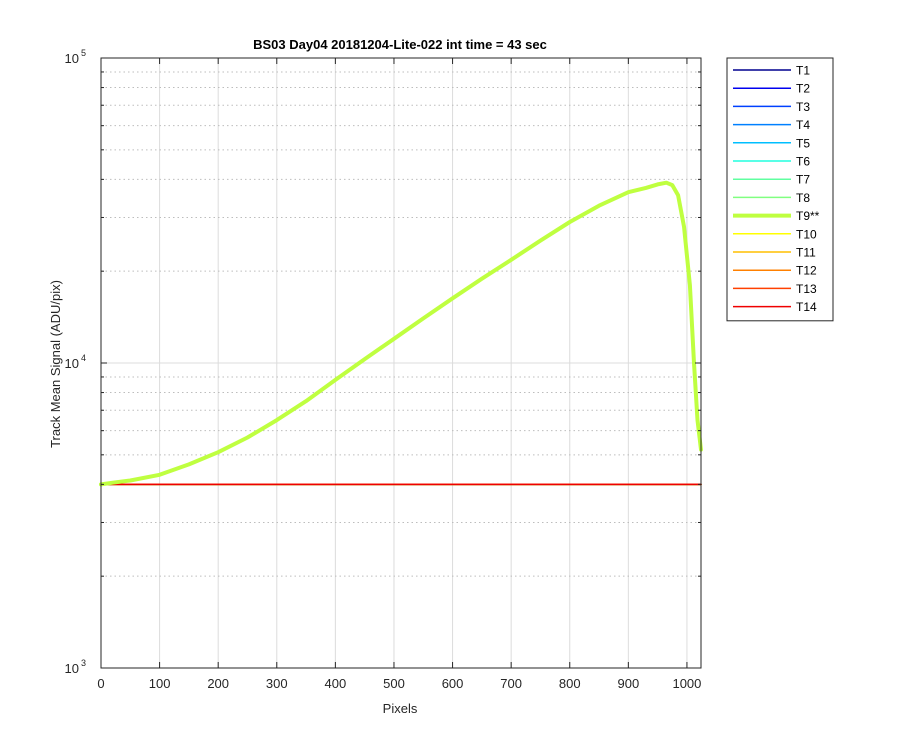 The image size is (900, 750). What do you see at coordinates (806, 234) in the screenshot?
I see `legend-label: T10` at bounding box center [806, 234].